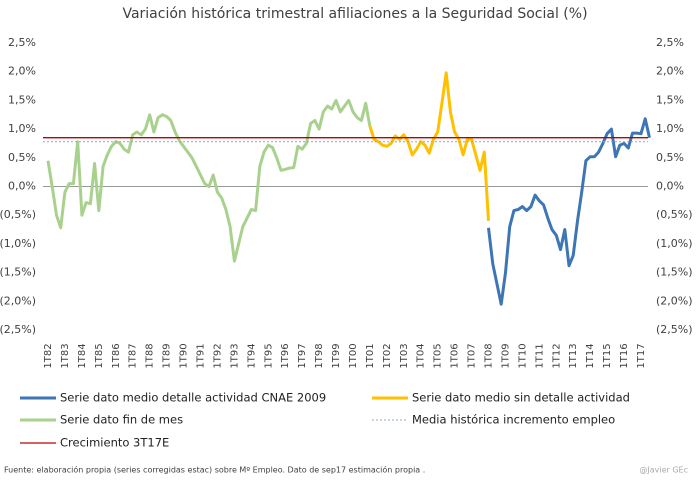 This screenshot has width=696, height=484. What do you see at coordinates (18, 272) in the screenshot?
I see `y-tick-label: (1,5%)` at bounding box center [18, 272].